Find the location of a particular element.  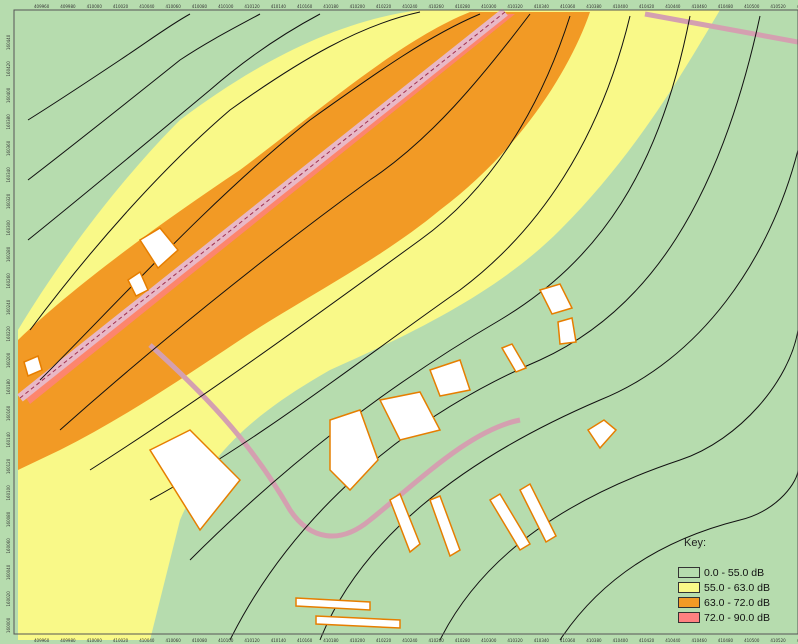

access-road is located at coordinates (334, 441).